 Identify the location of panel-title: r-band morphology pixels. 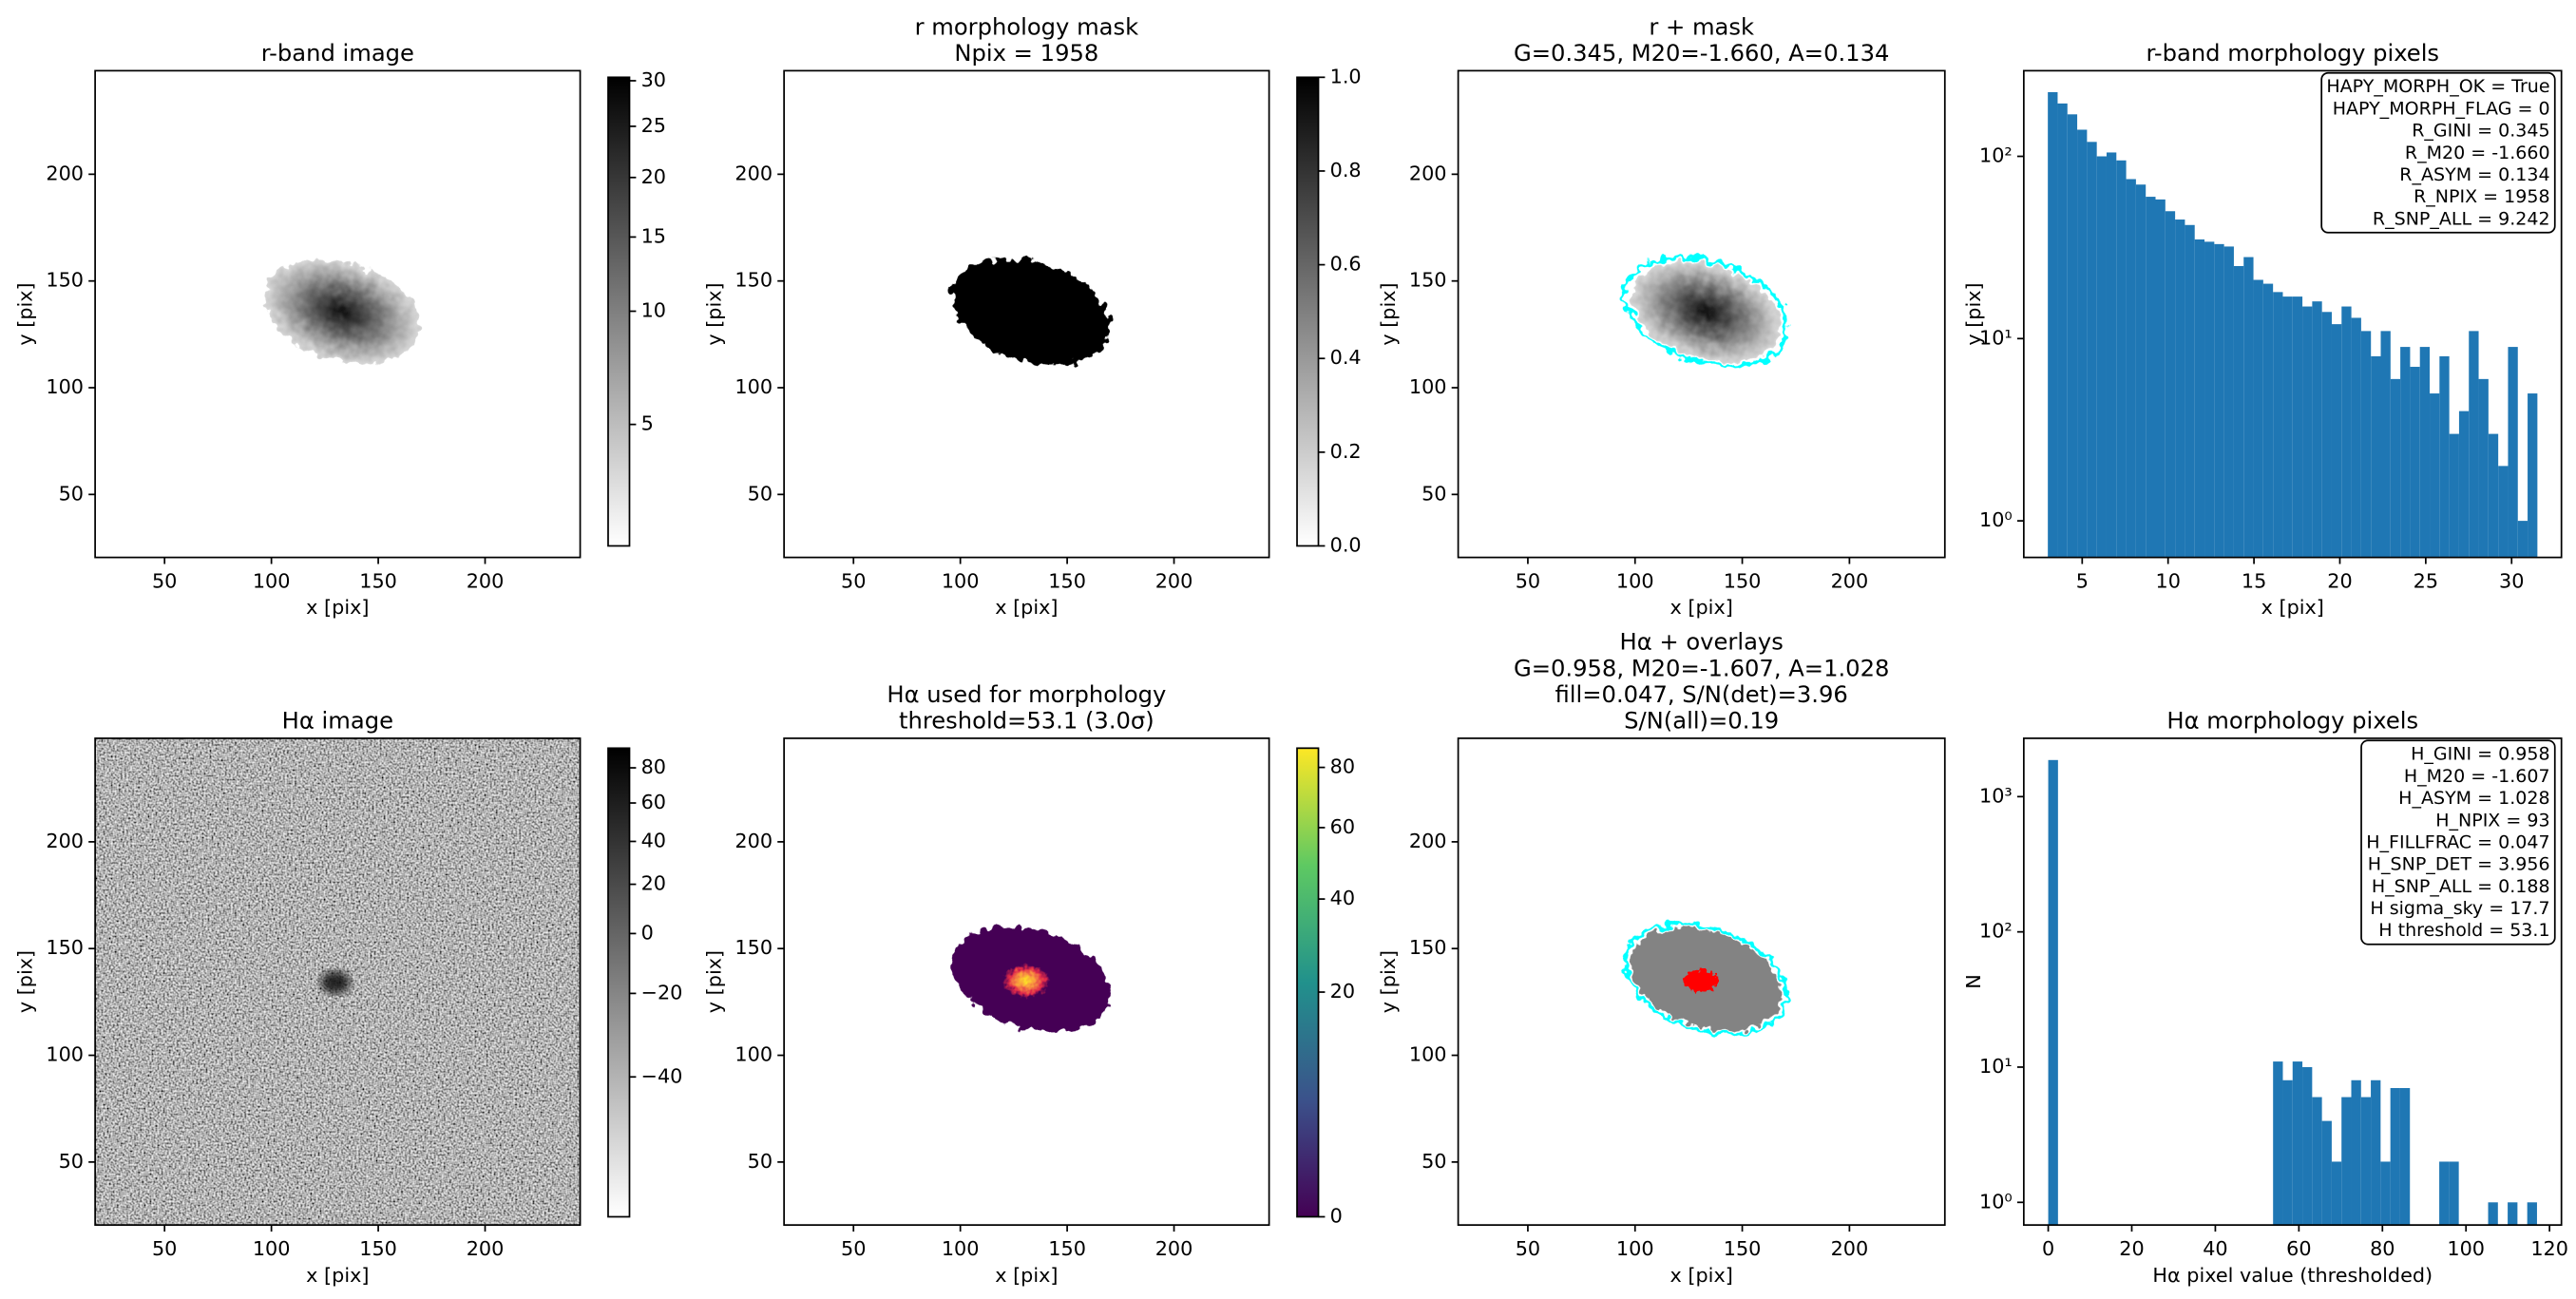
(2292, 54).